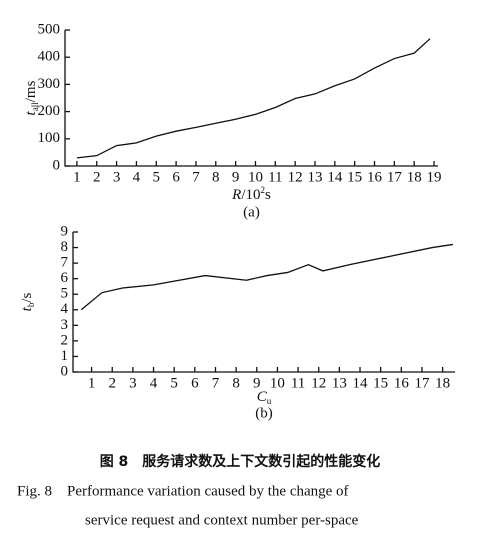 Image resolution: width=479 pixels, height=543 pixels. Describe the element at coordinates (240, 461) in the screenshot. I see `caption-cn: 图 8 服务请求数及上下文数引起的性能变化` at that location.